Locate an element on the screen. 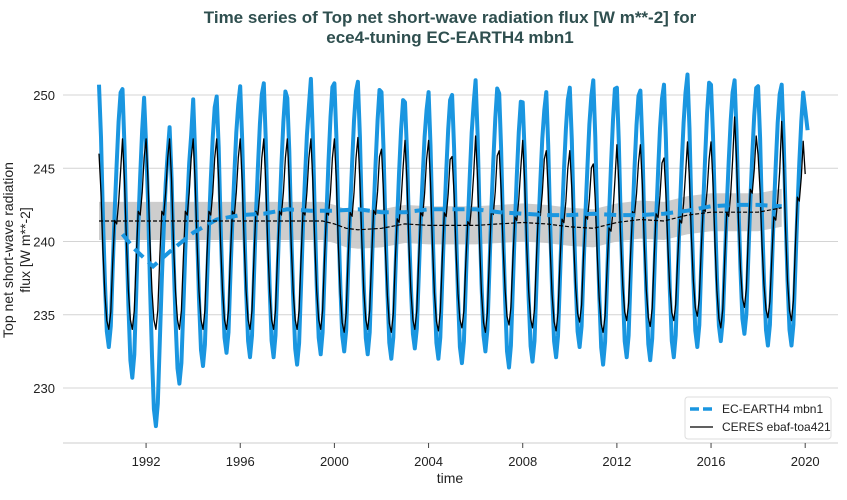 This screenshot has width=847, height=500. chart-title-line-2: ece4-tuning EC-EARTH4 mbn1 is located at coordinates (449, 37).